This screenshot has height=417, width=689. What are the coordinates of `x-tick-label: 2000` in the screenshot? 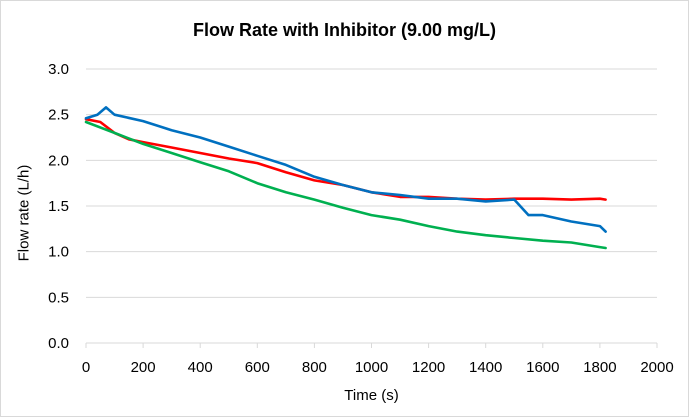 It's located at (656, 367).